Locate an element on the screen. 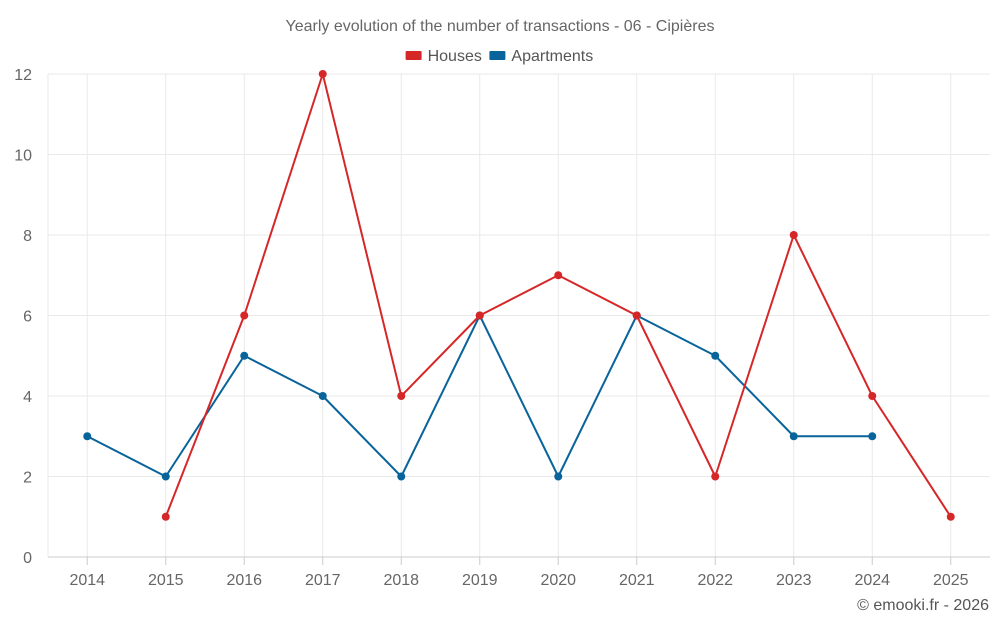 This screenshot has width=1000, height=625. y-tick-label: 8 is located at coordinates (27, 236).